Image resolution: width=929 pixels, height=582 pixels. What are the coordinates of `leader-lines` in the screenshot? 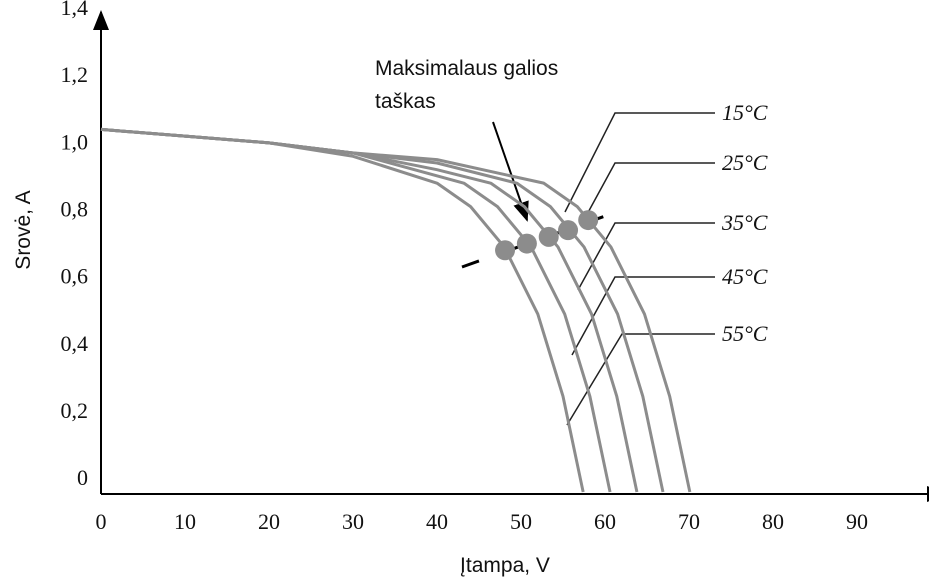 It's located at (639, 269).